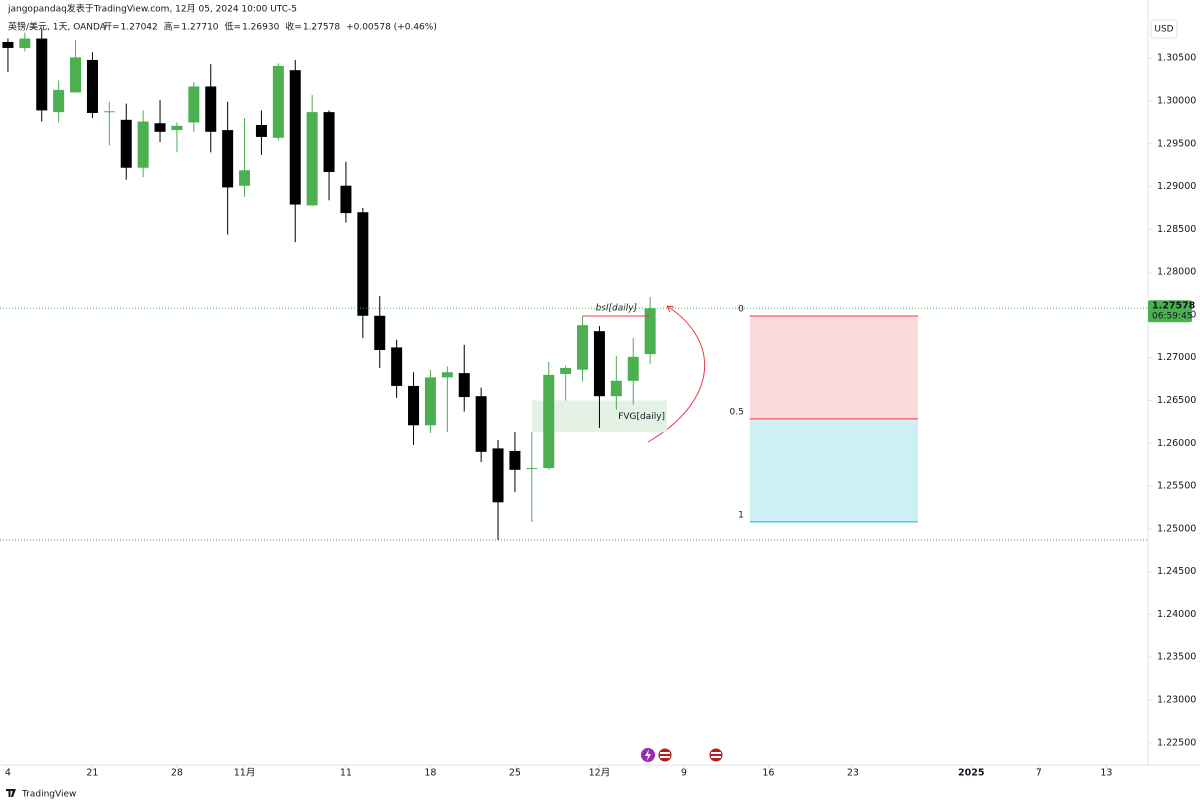 The height and width of the screenshot is (805, 1200). What do you see at coordinates (1176, 571) in the screenshot?
I see `y-tick-label: 1.24500` at bounding box center [1176, 571].